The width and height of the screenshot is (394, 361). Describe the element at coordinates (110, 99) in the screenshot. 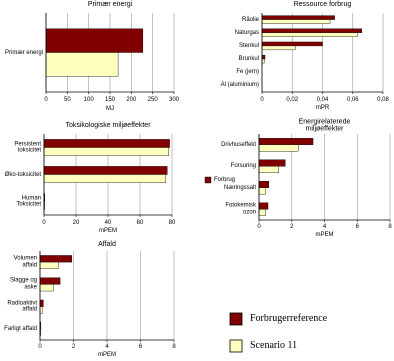

I see `x-tick-label: 150` at that location.